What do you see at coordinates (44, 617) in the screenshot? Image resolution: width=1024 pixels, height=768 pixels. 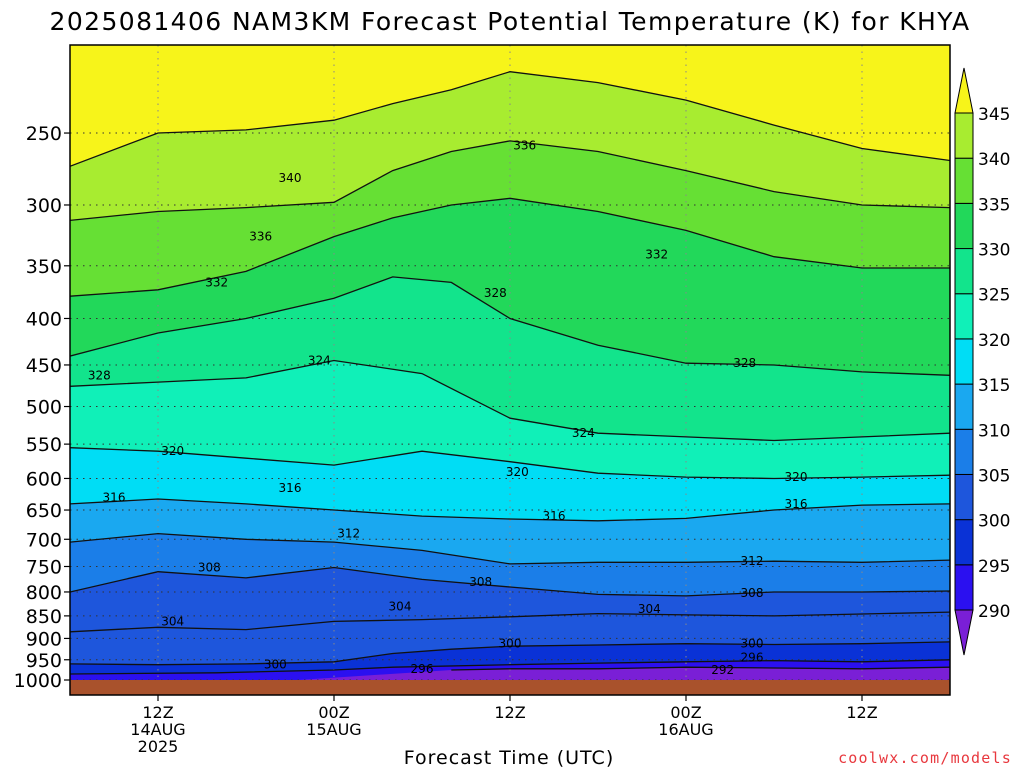 I see `y-tick-label-850: 850` at bounding box center [44, 617].